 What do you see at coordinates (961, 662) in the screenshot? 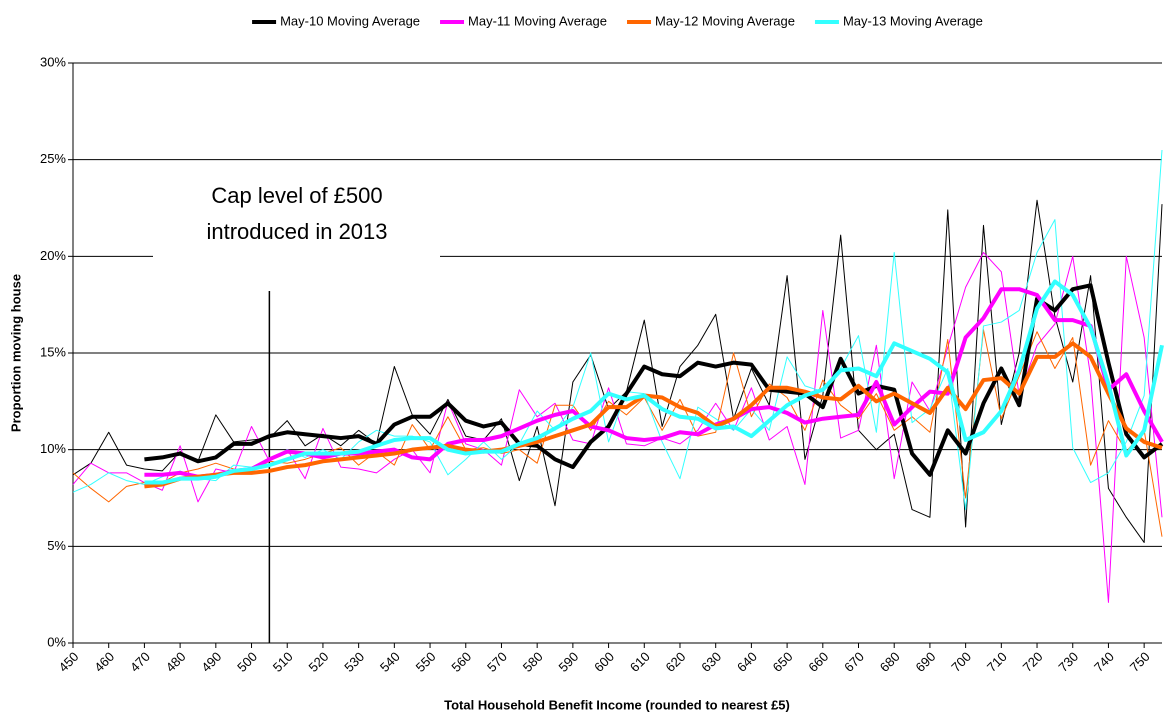
I see `x-tick-label: 700` at bounding box center [961, 662].